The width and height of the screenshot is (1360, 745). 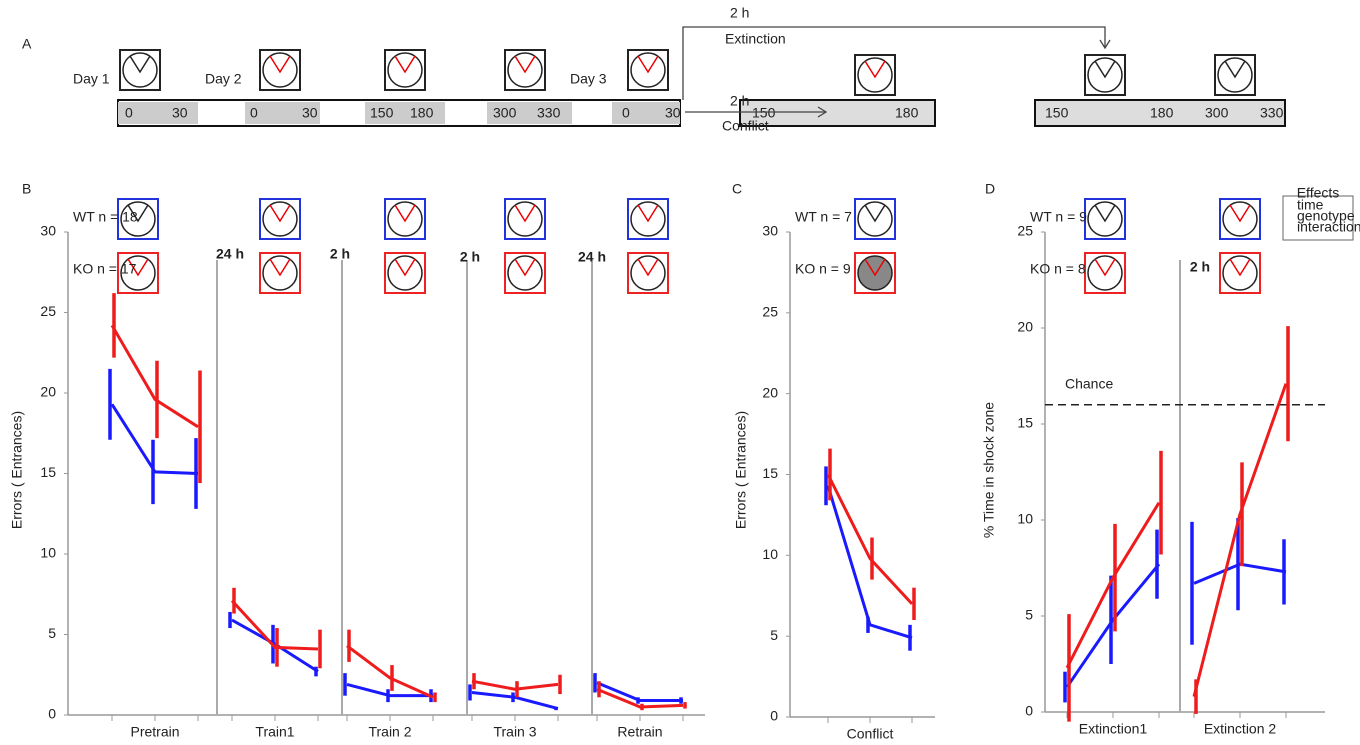 I want to click on x-tick-label: Train 2, so click(x=389, y=732).